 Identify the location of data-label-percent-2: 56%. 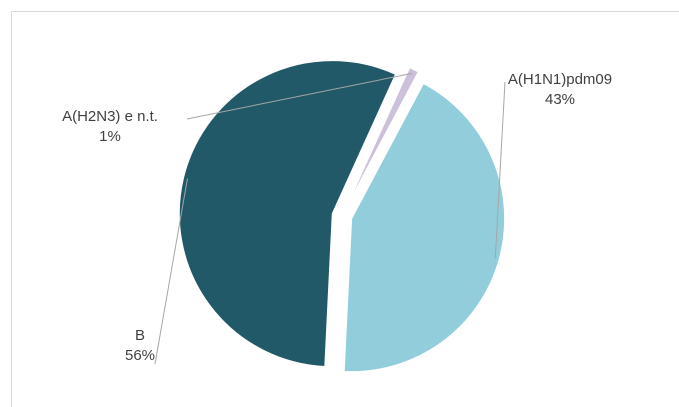
(140, 355).